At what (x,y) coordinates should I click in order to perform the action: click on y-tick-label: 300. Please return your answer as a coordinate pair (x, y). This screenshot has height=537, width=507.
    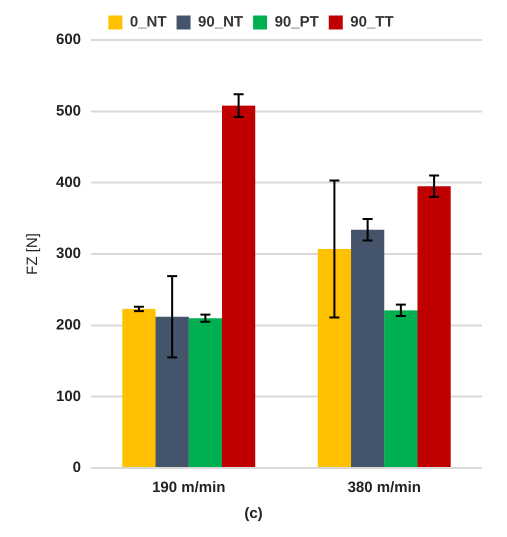
    Looking at the image, I should click on (69, 253).